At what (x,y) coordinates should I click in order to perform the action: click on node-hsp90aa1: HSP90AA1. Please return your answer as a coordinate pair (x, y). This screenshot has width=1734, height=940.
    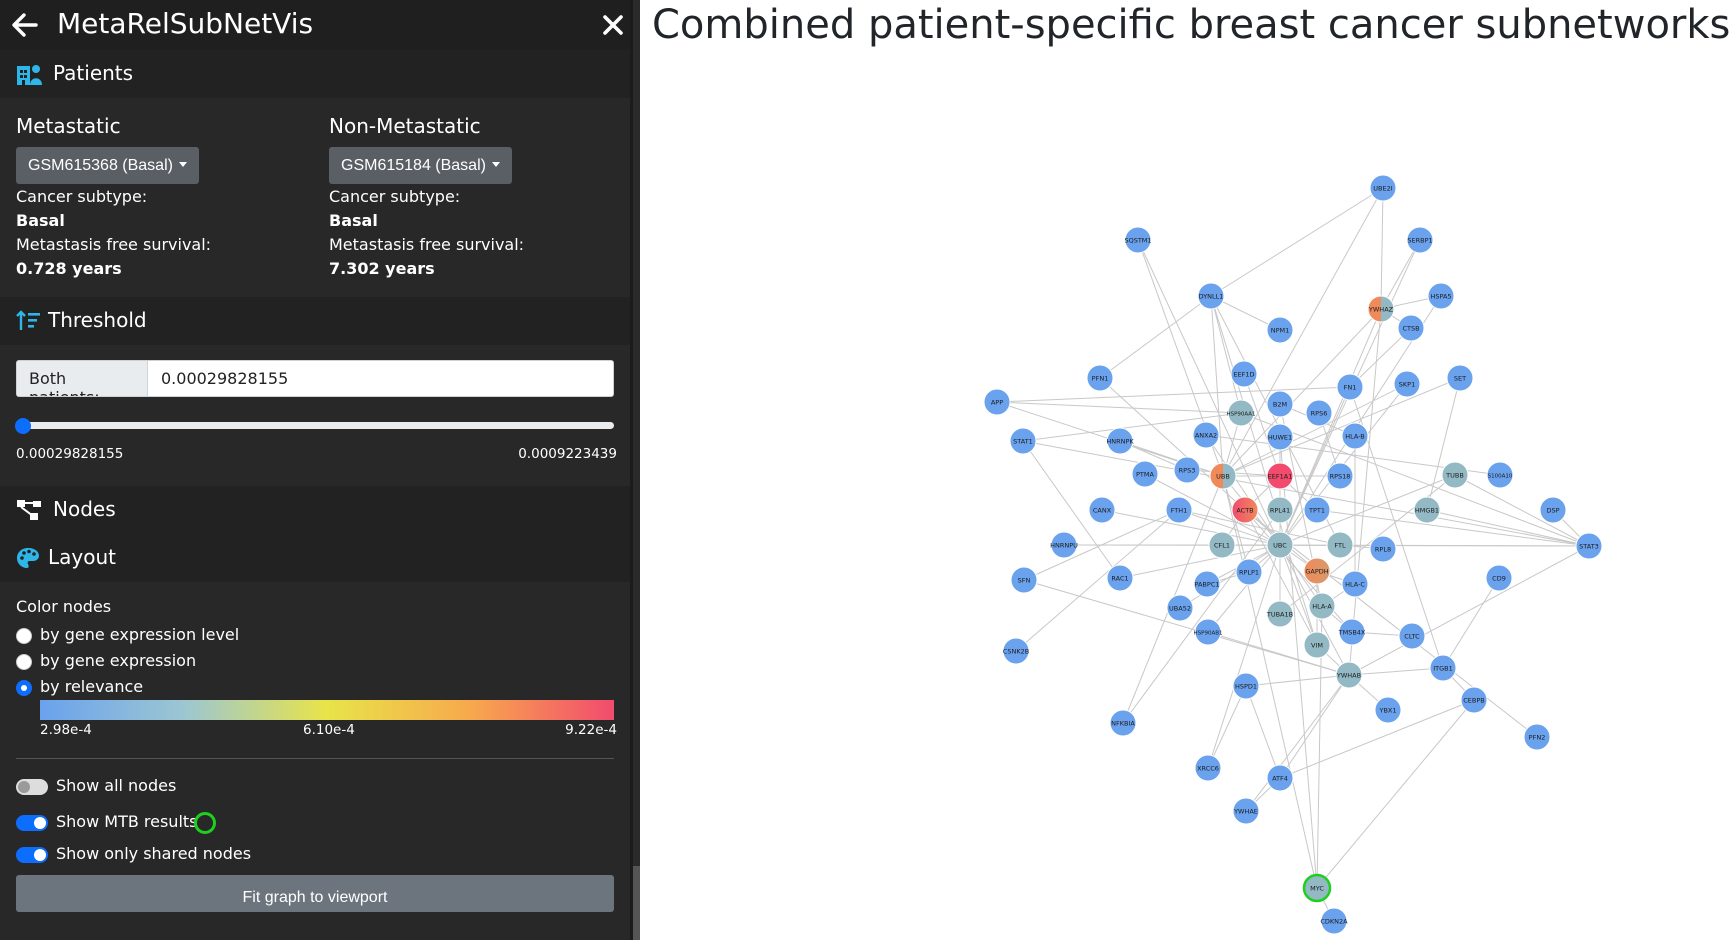
    Looking at the image, I should click on (1241, 413).